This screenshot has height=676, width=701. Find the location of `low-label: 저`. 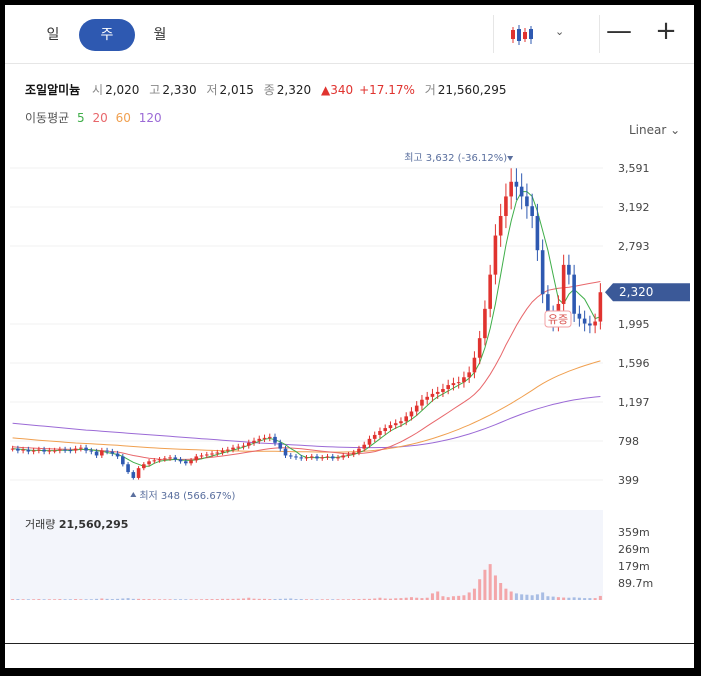

low-label: 저 is located at coordinates (212, 90).